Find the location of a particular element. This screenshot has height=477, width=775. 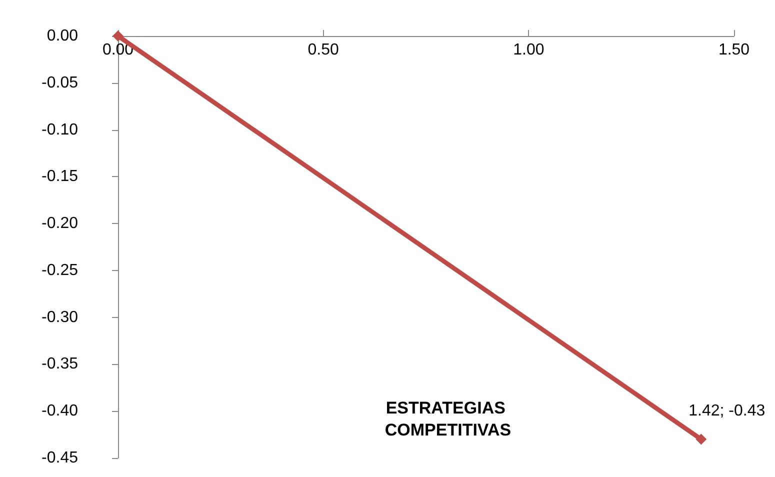

y-tick-label: -0.20 is located at coordinates (60, 223).